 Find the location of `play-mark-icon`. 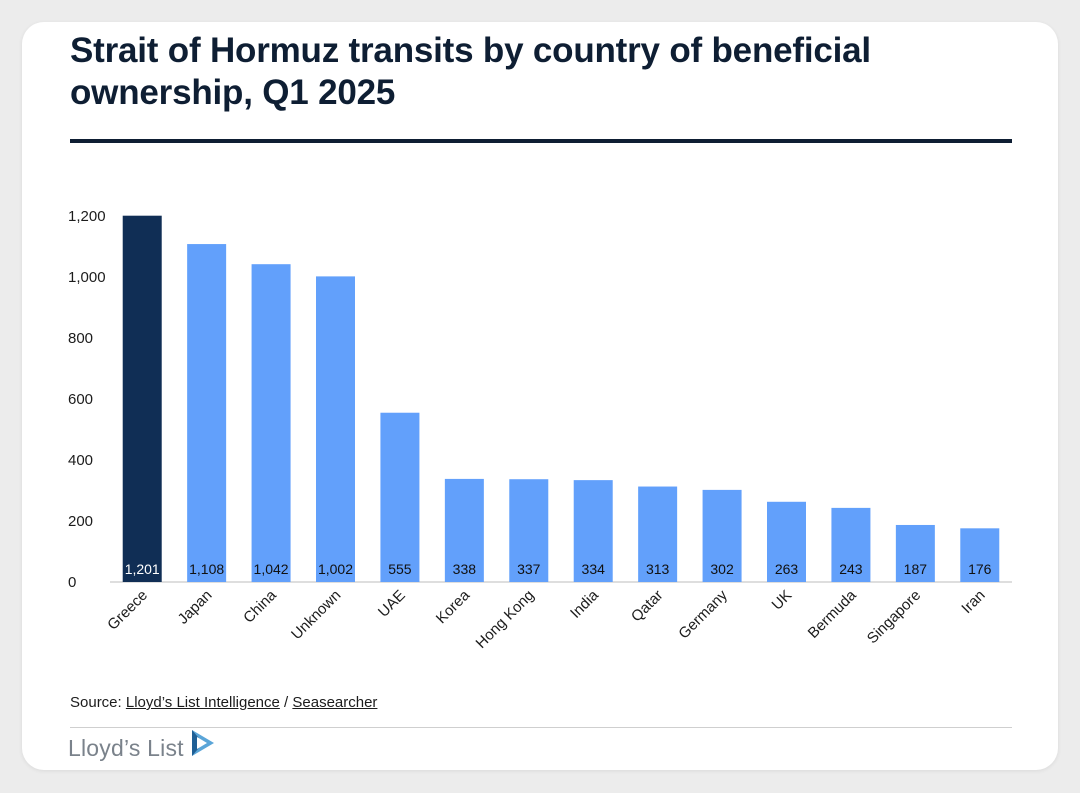

play-mark-icon is located at coordinates (202, 743).